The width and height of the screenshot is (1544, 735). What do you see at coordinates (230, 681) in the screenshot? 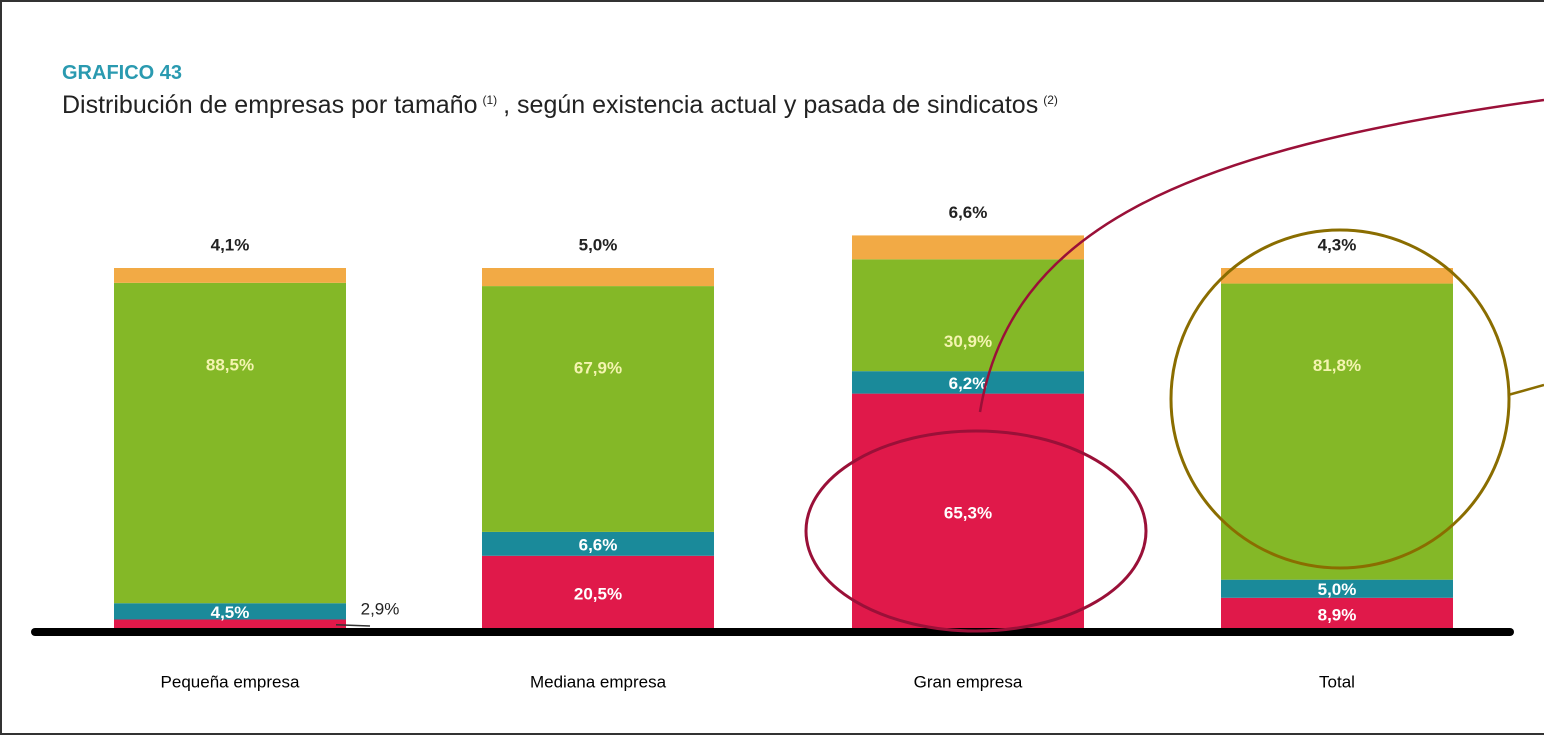
I see `x-tick-label: Pequeña empresa` at bounding box center [230, 681].